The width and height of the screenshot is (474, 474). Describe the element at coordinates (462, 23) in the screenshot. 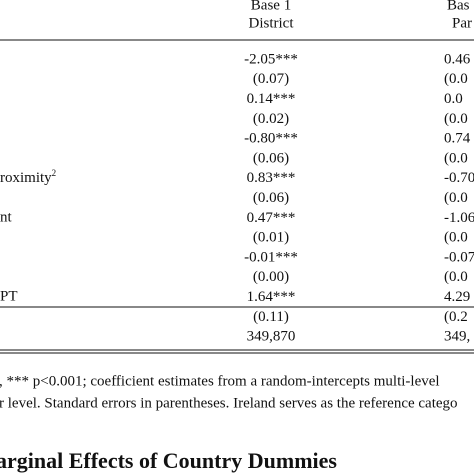

I see `column-header: Par` at that location.